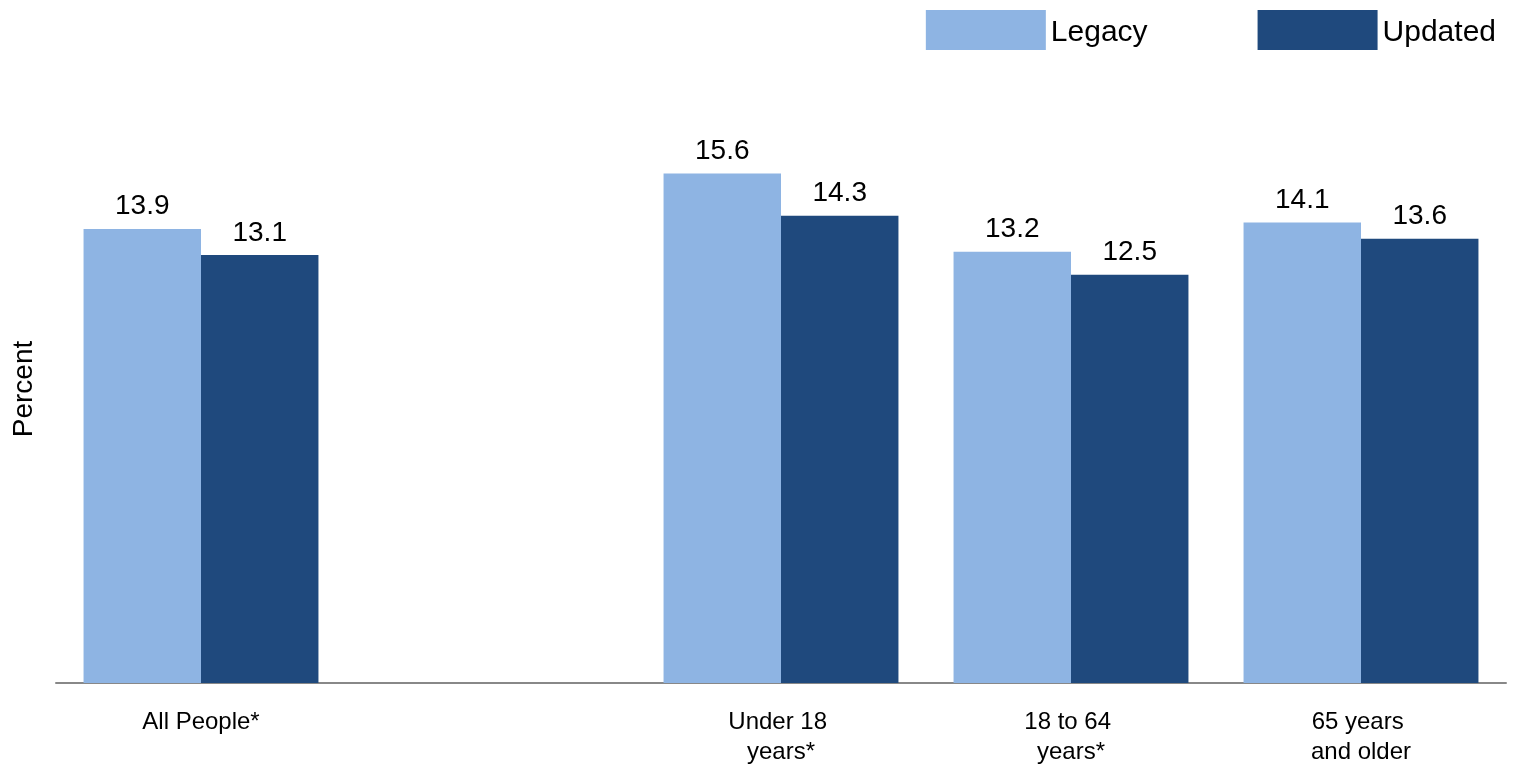  Describe the element at coordinates (1439, 30) in the screenshot. I see `legend-label: Updated` at that location.